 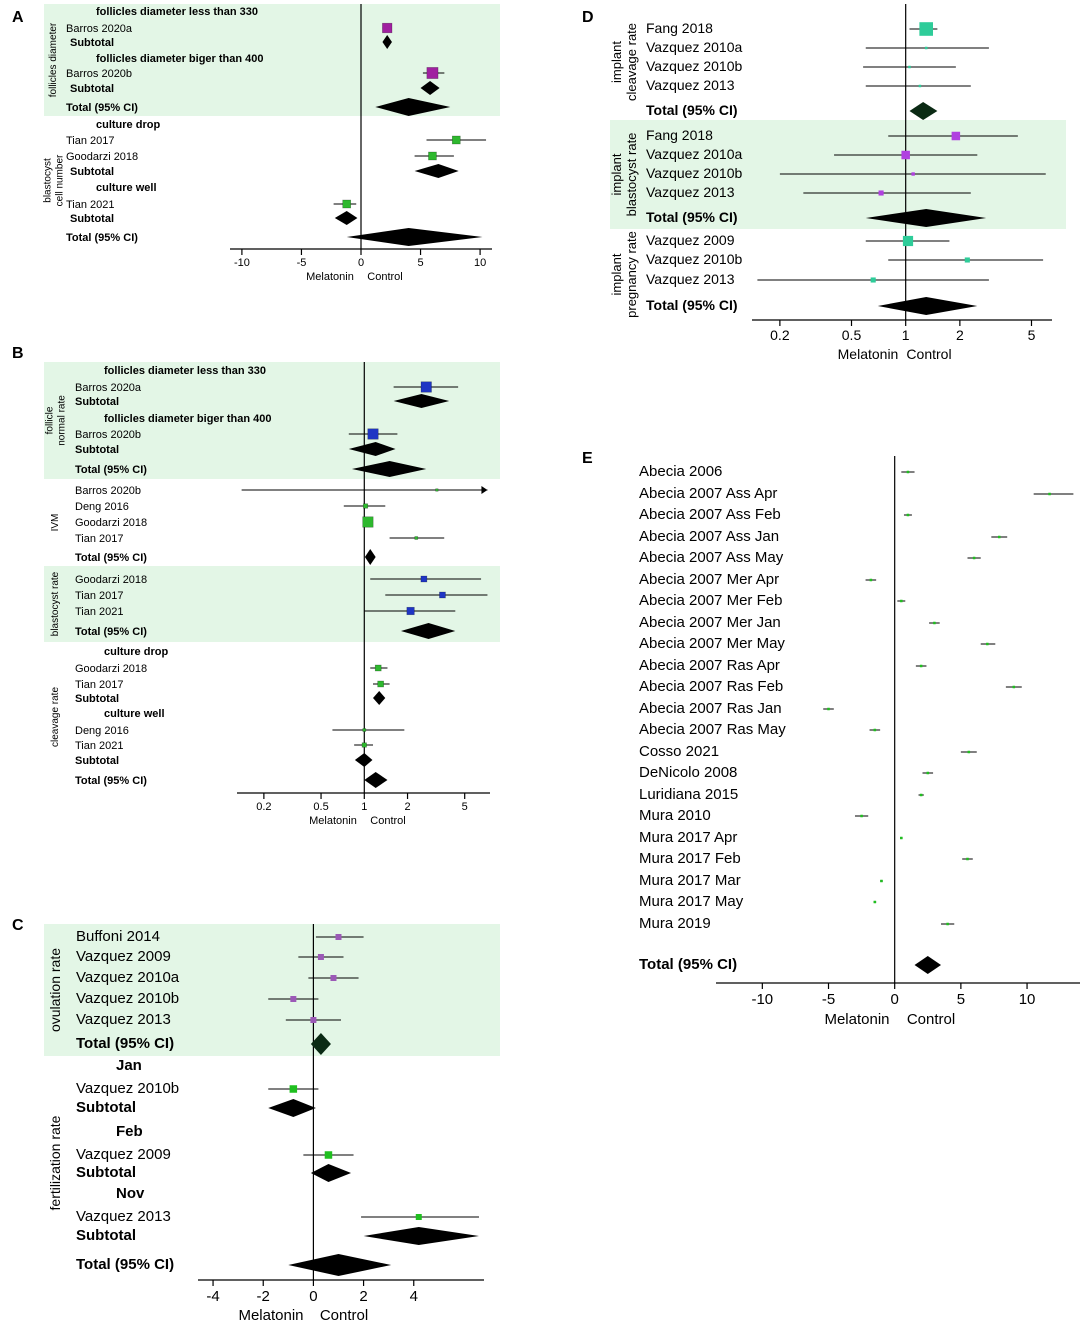 What do you see at coordinates (180, 59) in the screenshot?
I see `subgroup-header: follicles diameter biger than 400` at bounding box center [180, 59].